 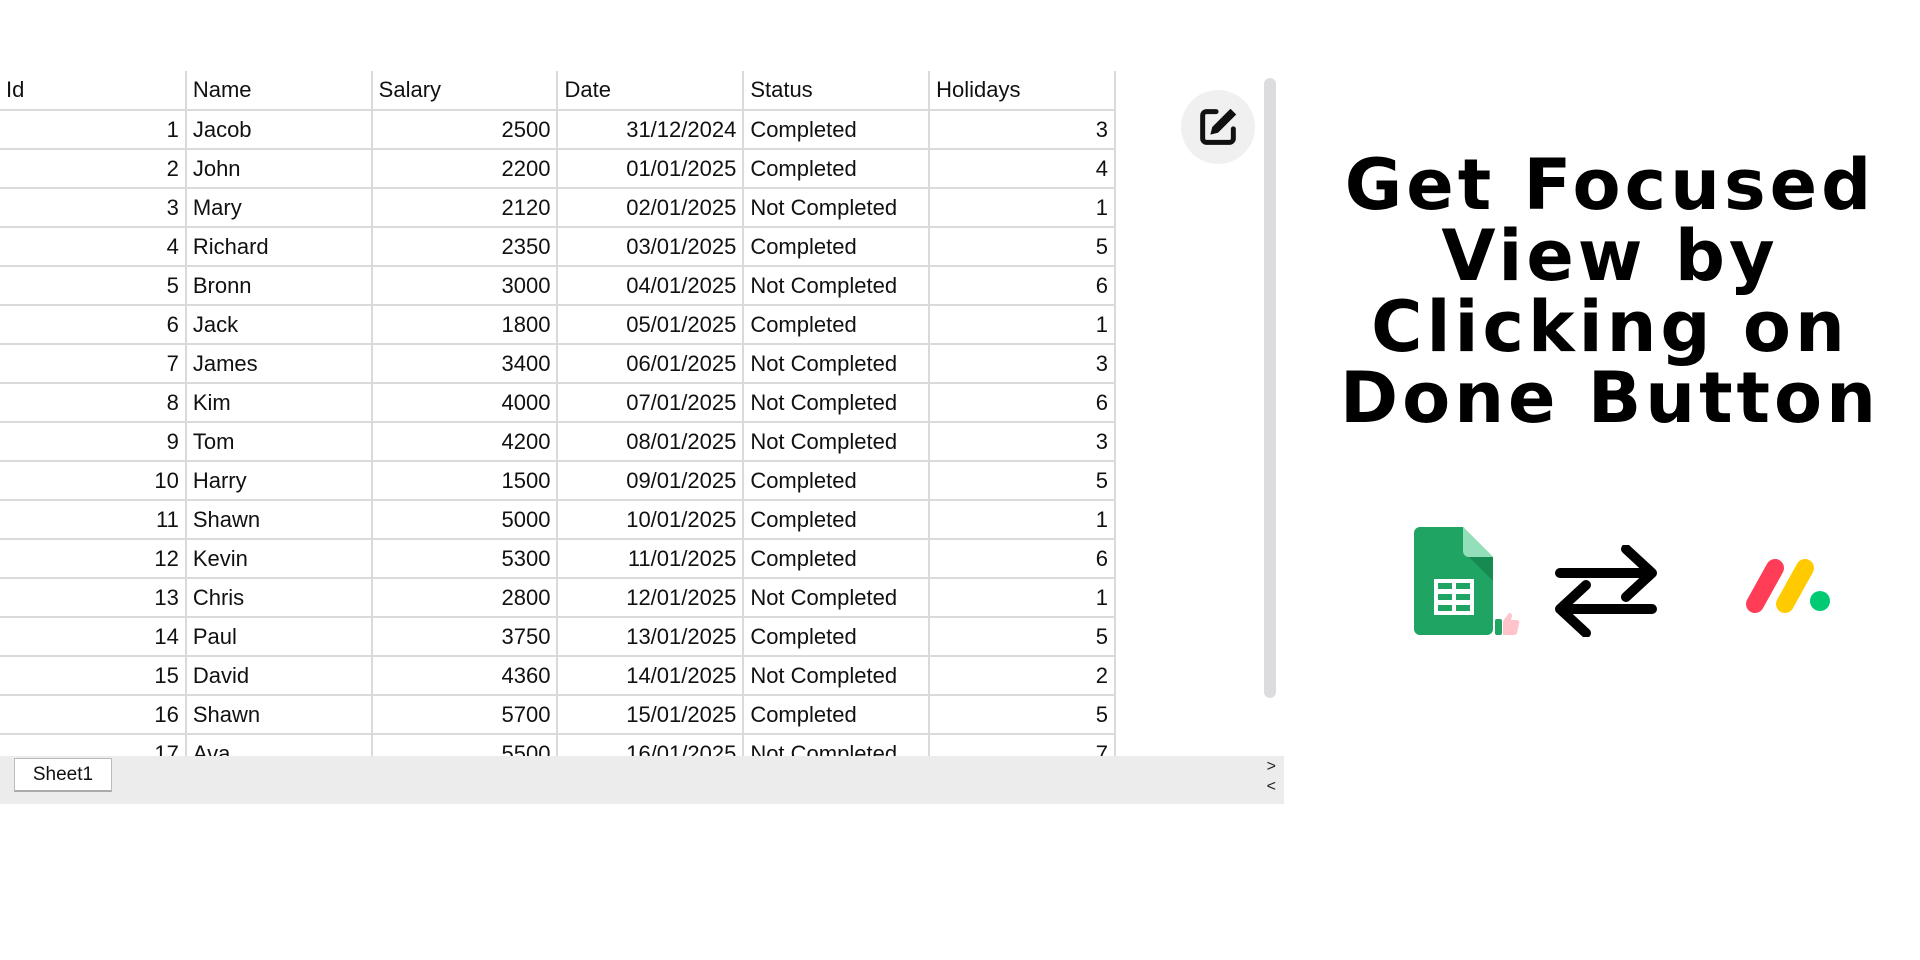 I want to click on cell-name: Mary, so click(x=279, y=208).